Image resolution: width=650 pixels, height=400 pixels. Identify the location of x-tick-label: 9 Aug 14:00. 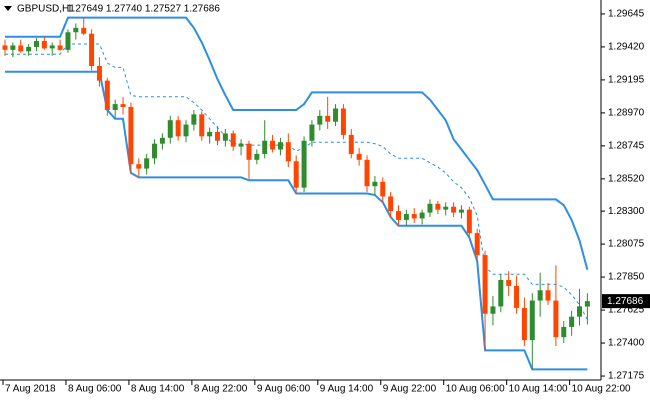
(347, 389).